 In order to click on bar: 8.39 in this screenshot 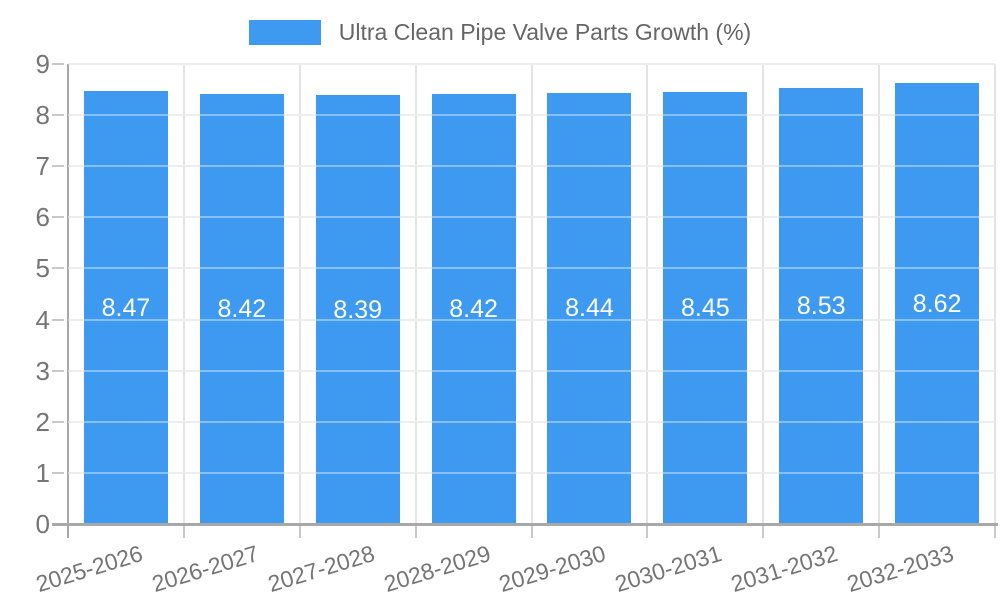, I will do `click(357, 309)`.